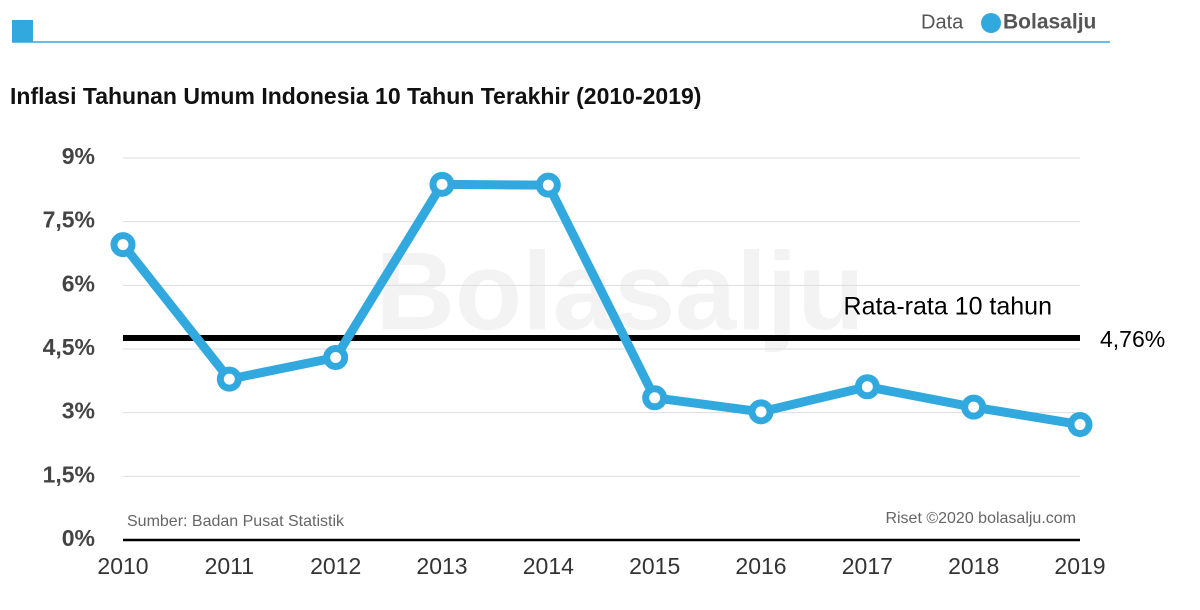  Describe the element at coordinates (22, 31) in the screenshot. I see `header-square` at that location.